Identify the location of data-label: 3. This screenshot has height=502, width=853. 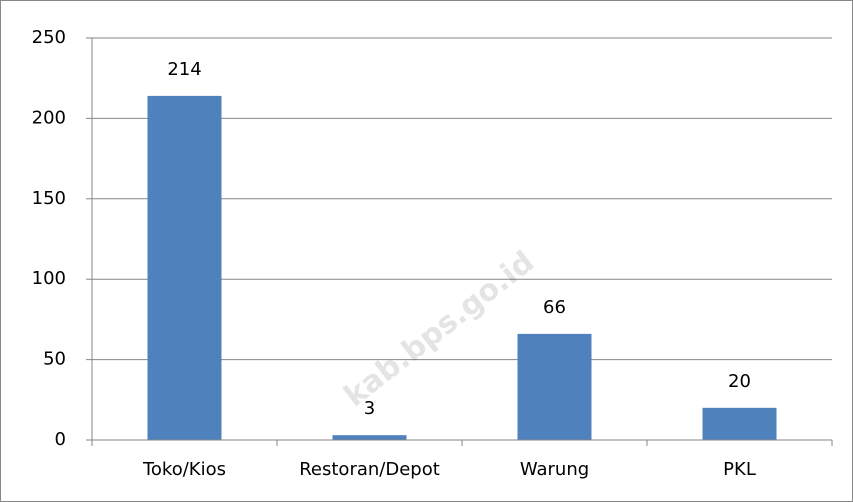
(369, 408).